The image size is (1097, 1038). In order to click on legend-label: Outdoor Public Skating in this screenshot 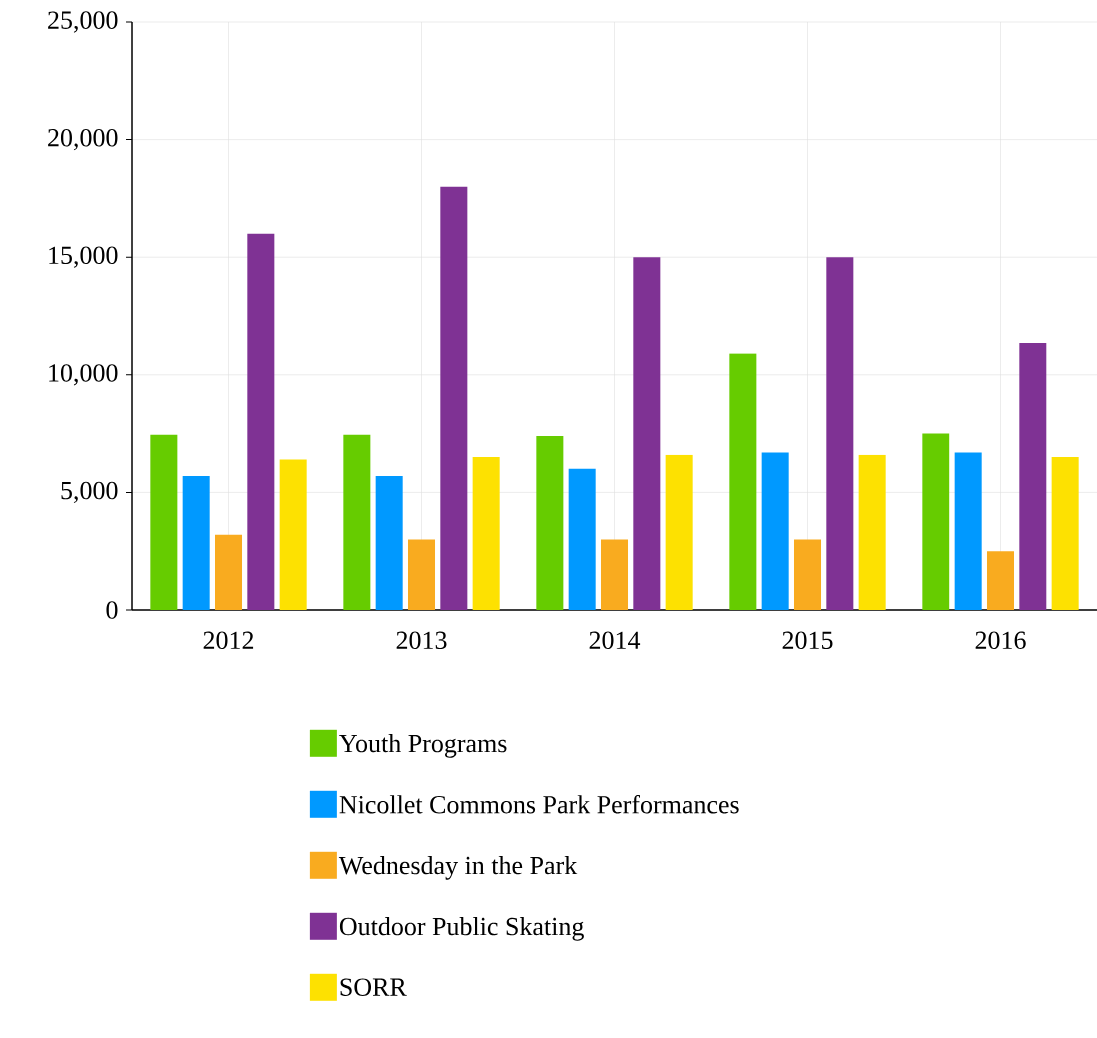, I will do `click(461, 929)`.